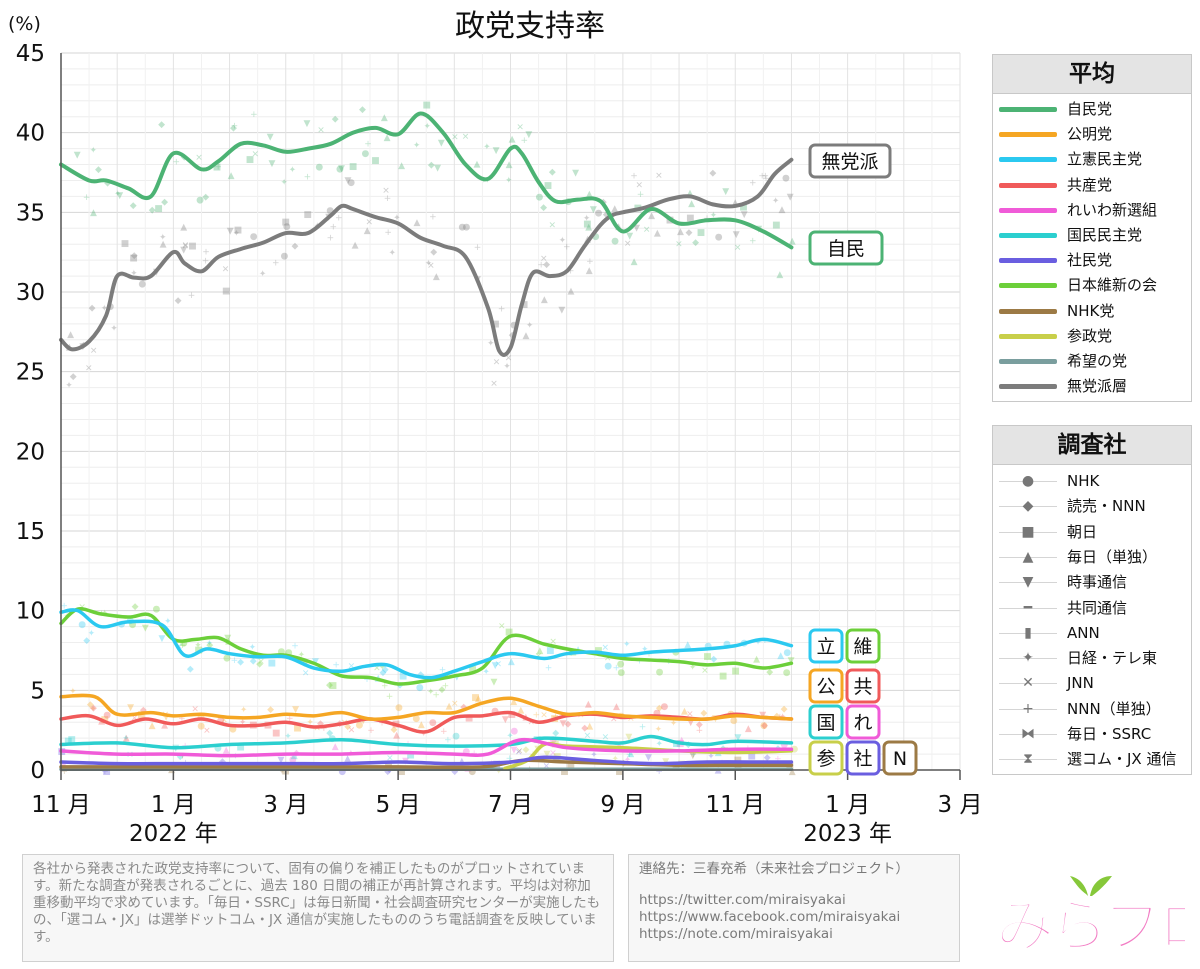 This screenshot has height=969, width=1200. What do you see at coordinates (846, 249) in the screenshot?
I see `end-label-text: 自民` at bounding box center [846, 249].